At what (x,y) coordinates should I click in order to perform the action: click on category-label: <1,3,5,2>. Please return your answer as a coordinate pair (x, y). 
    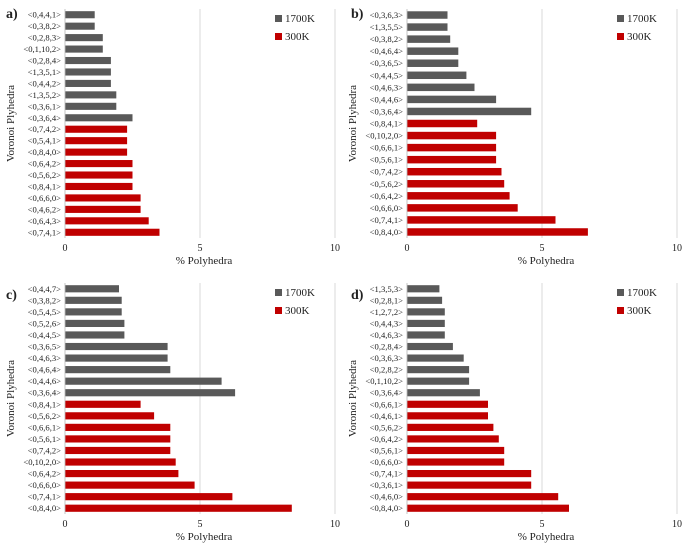
    Looking at the image, I should click on (44, 95).